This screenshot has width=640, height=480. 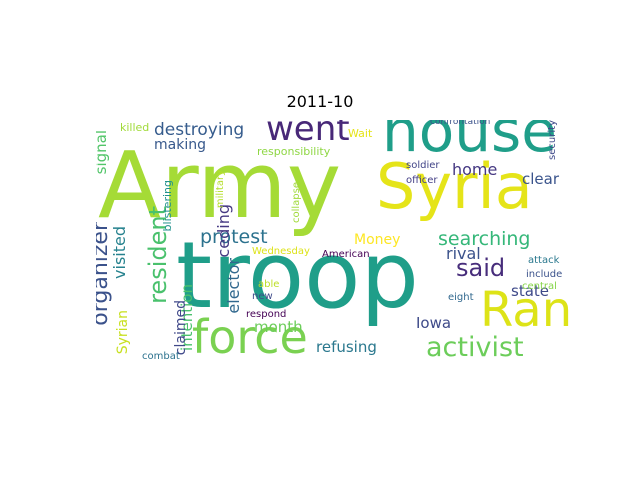 What do you see at coordinates (526, 310) in the screenshot?
I see `word-ran: Ran` at bounding box center [526, 310].